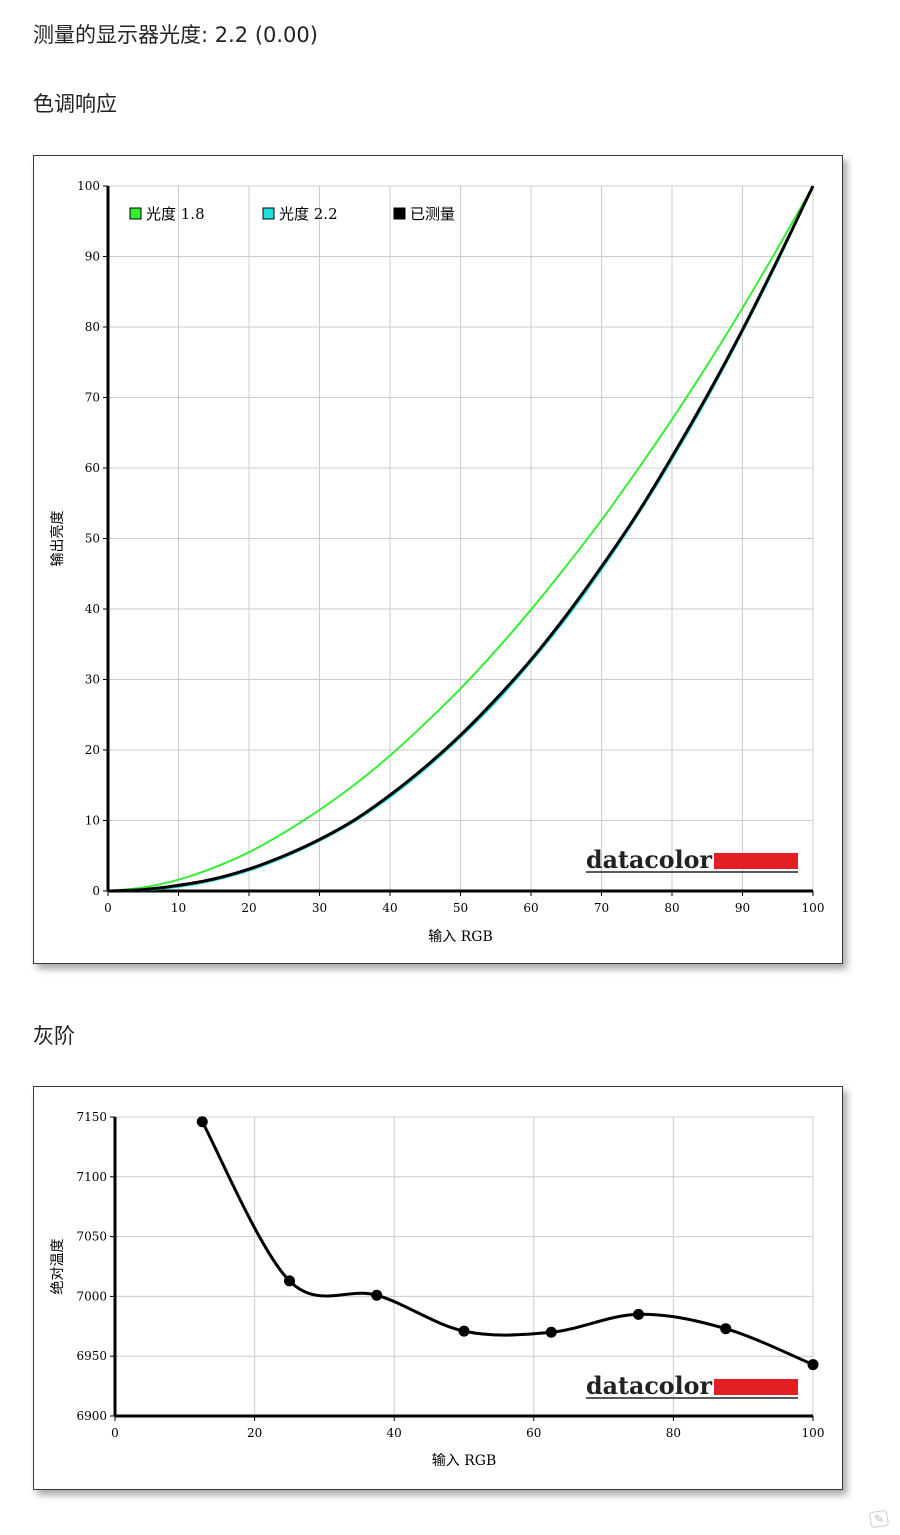  What do you see at coordinates (92, 468) in the screenshot?
I see `y-tick-label: 60` at bounding box center [92, 468].